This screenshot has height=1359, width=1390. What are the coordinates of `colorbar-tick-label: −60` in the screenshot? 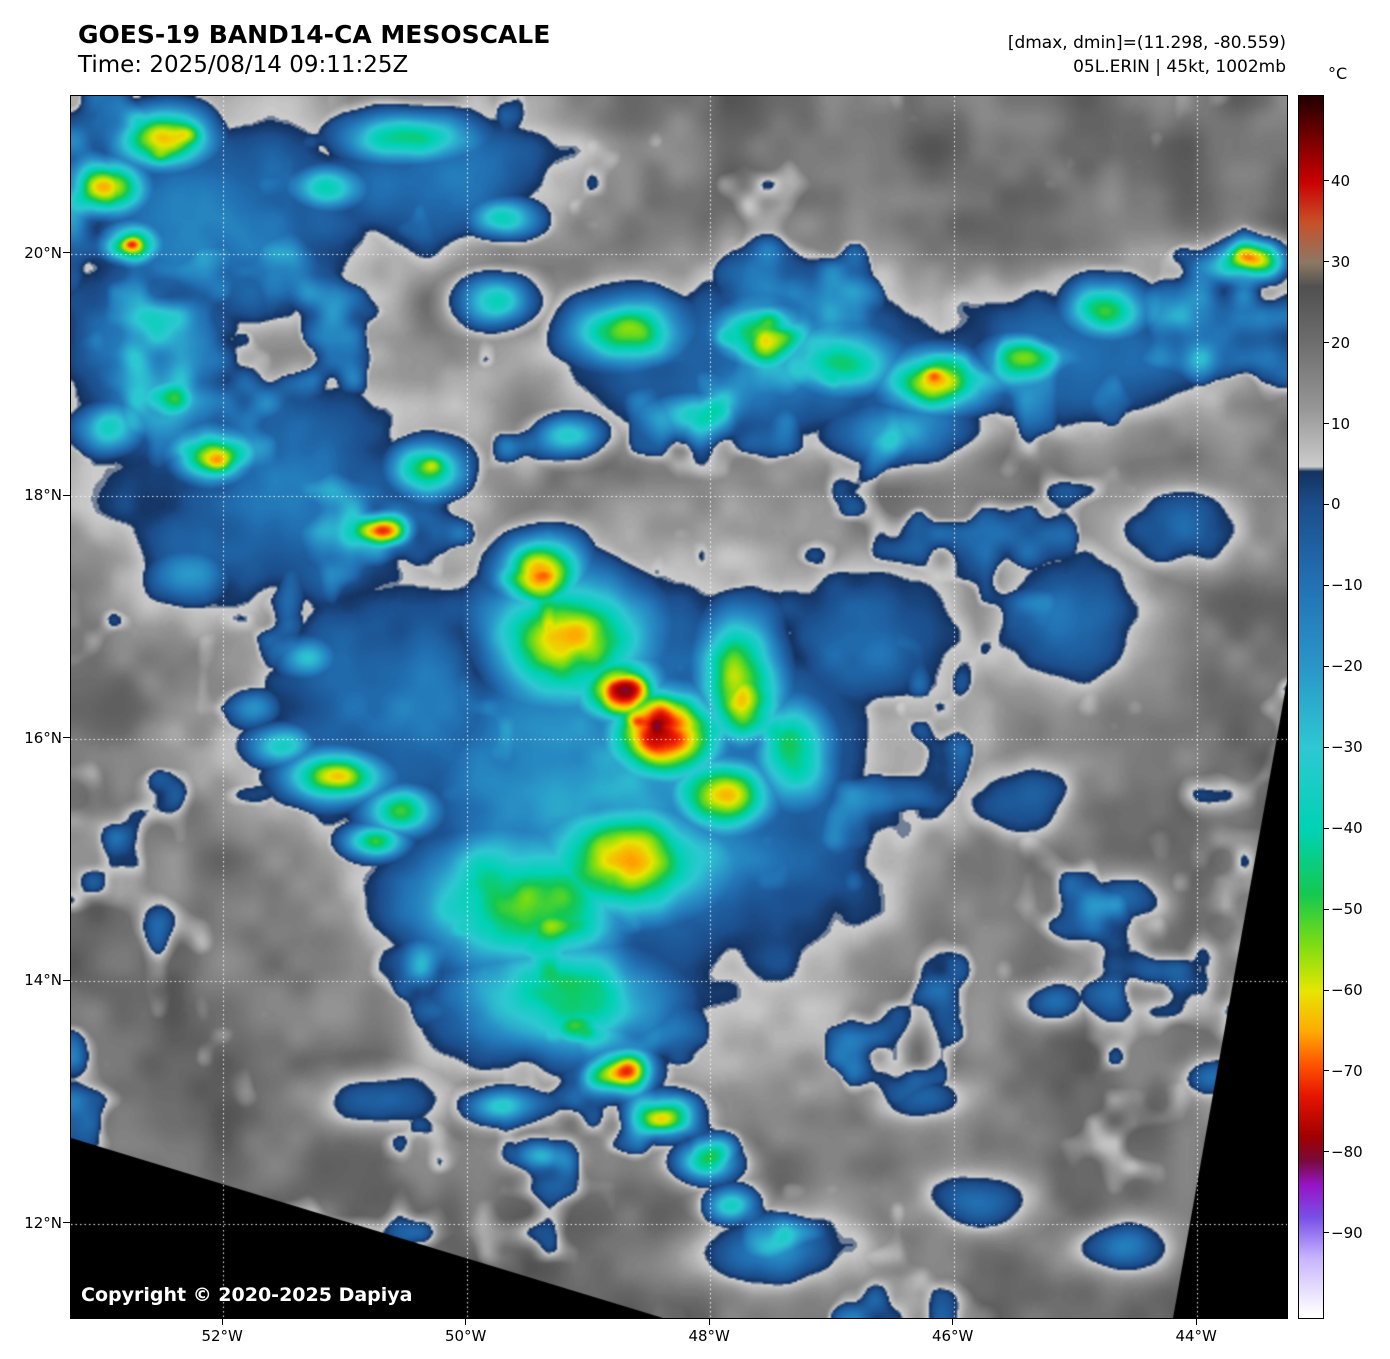 It's located at (1347, 990).